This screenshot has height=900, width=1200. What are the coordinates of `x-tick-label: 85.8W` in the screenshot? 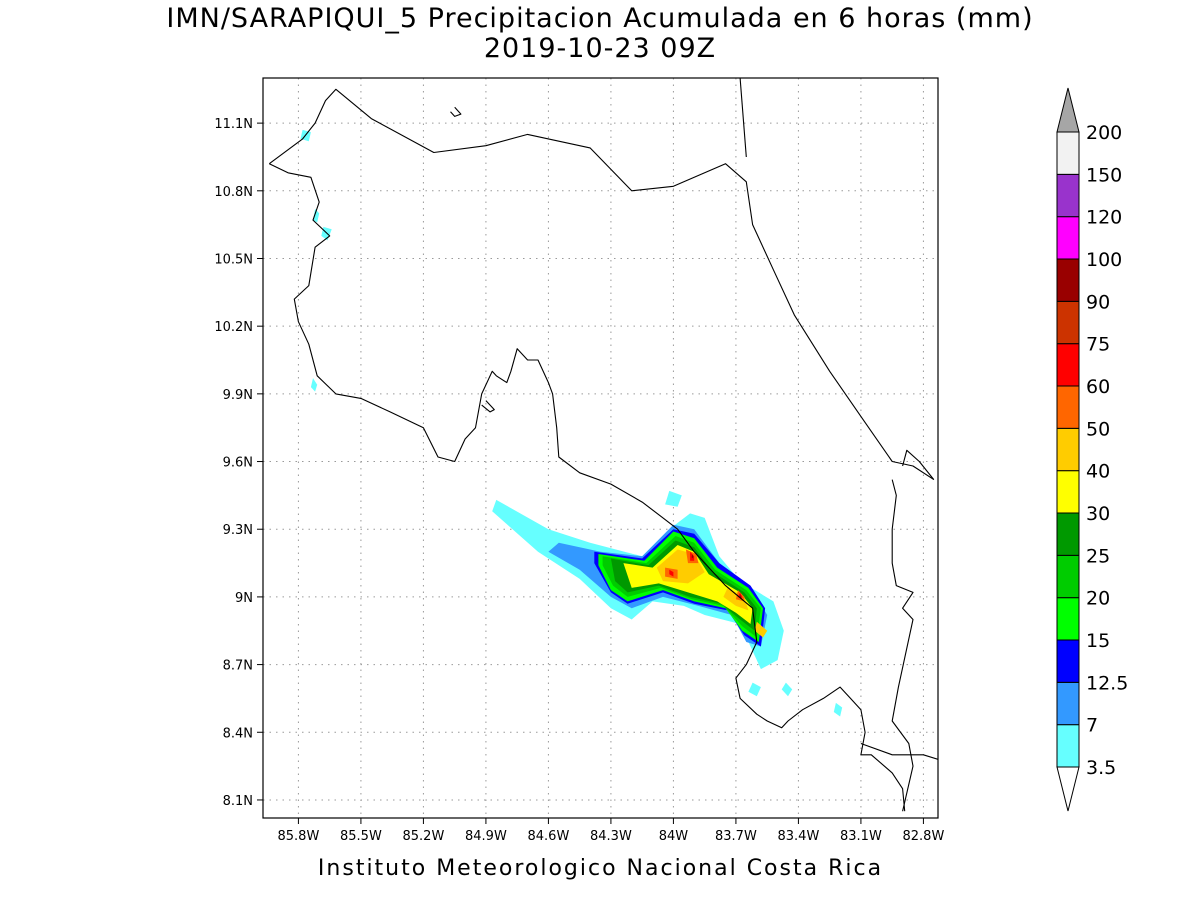 It's located at (299, 836).